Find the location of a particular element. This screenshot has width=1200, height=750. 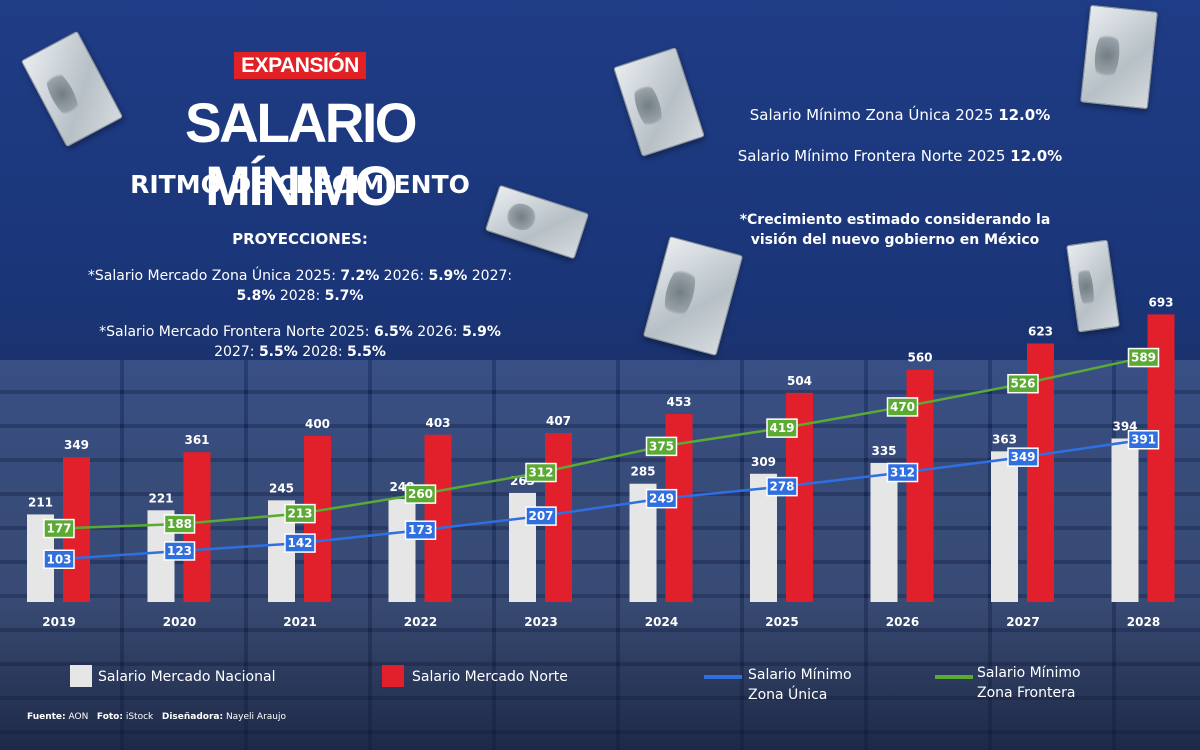

legend-swatch-zona-unica is located at coordinates (723, 677).